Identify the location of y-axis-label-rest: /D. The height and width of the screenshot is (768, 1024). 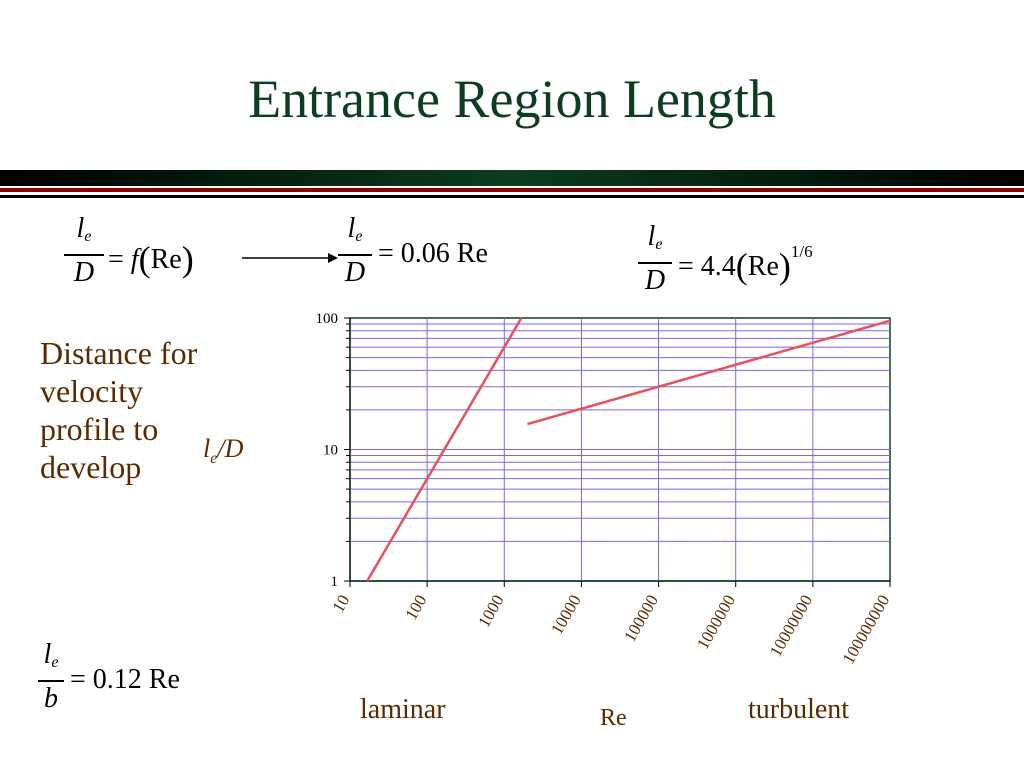
(230, 448).